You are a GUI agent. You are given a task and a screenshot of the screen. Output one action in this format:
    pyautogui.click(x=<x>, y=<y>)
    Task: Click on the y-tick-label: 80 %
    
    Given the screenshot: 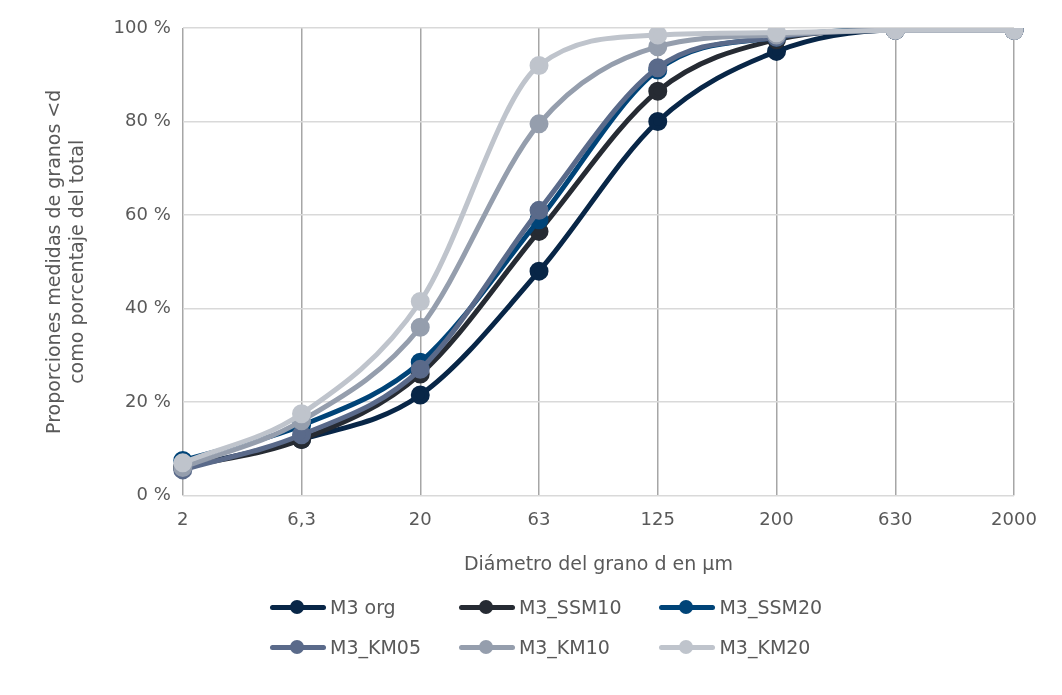 What is the action you would take?
    pyautogui.click(x=148, y=120)
    